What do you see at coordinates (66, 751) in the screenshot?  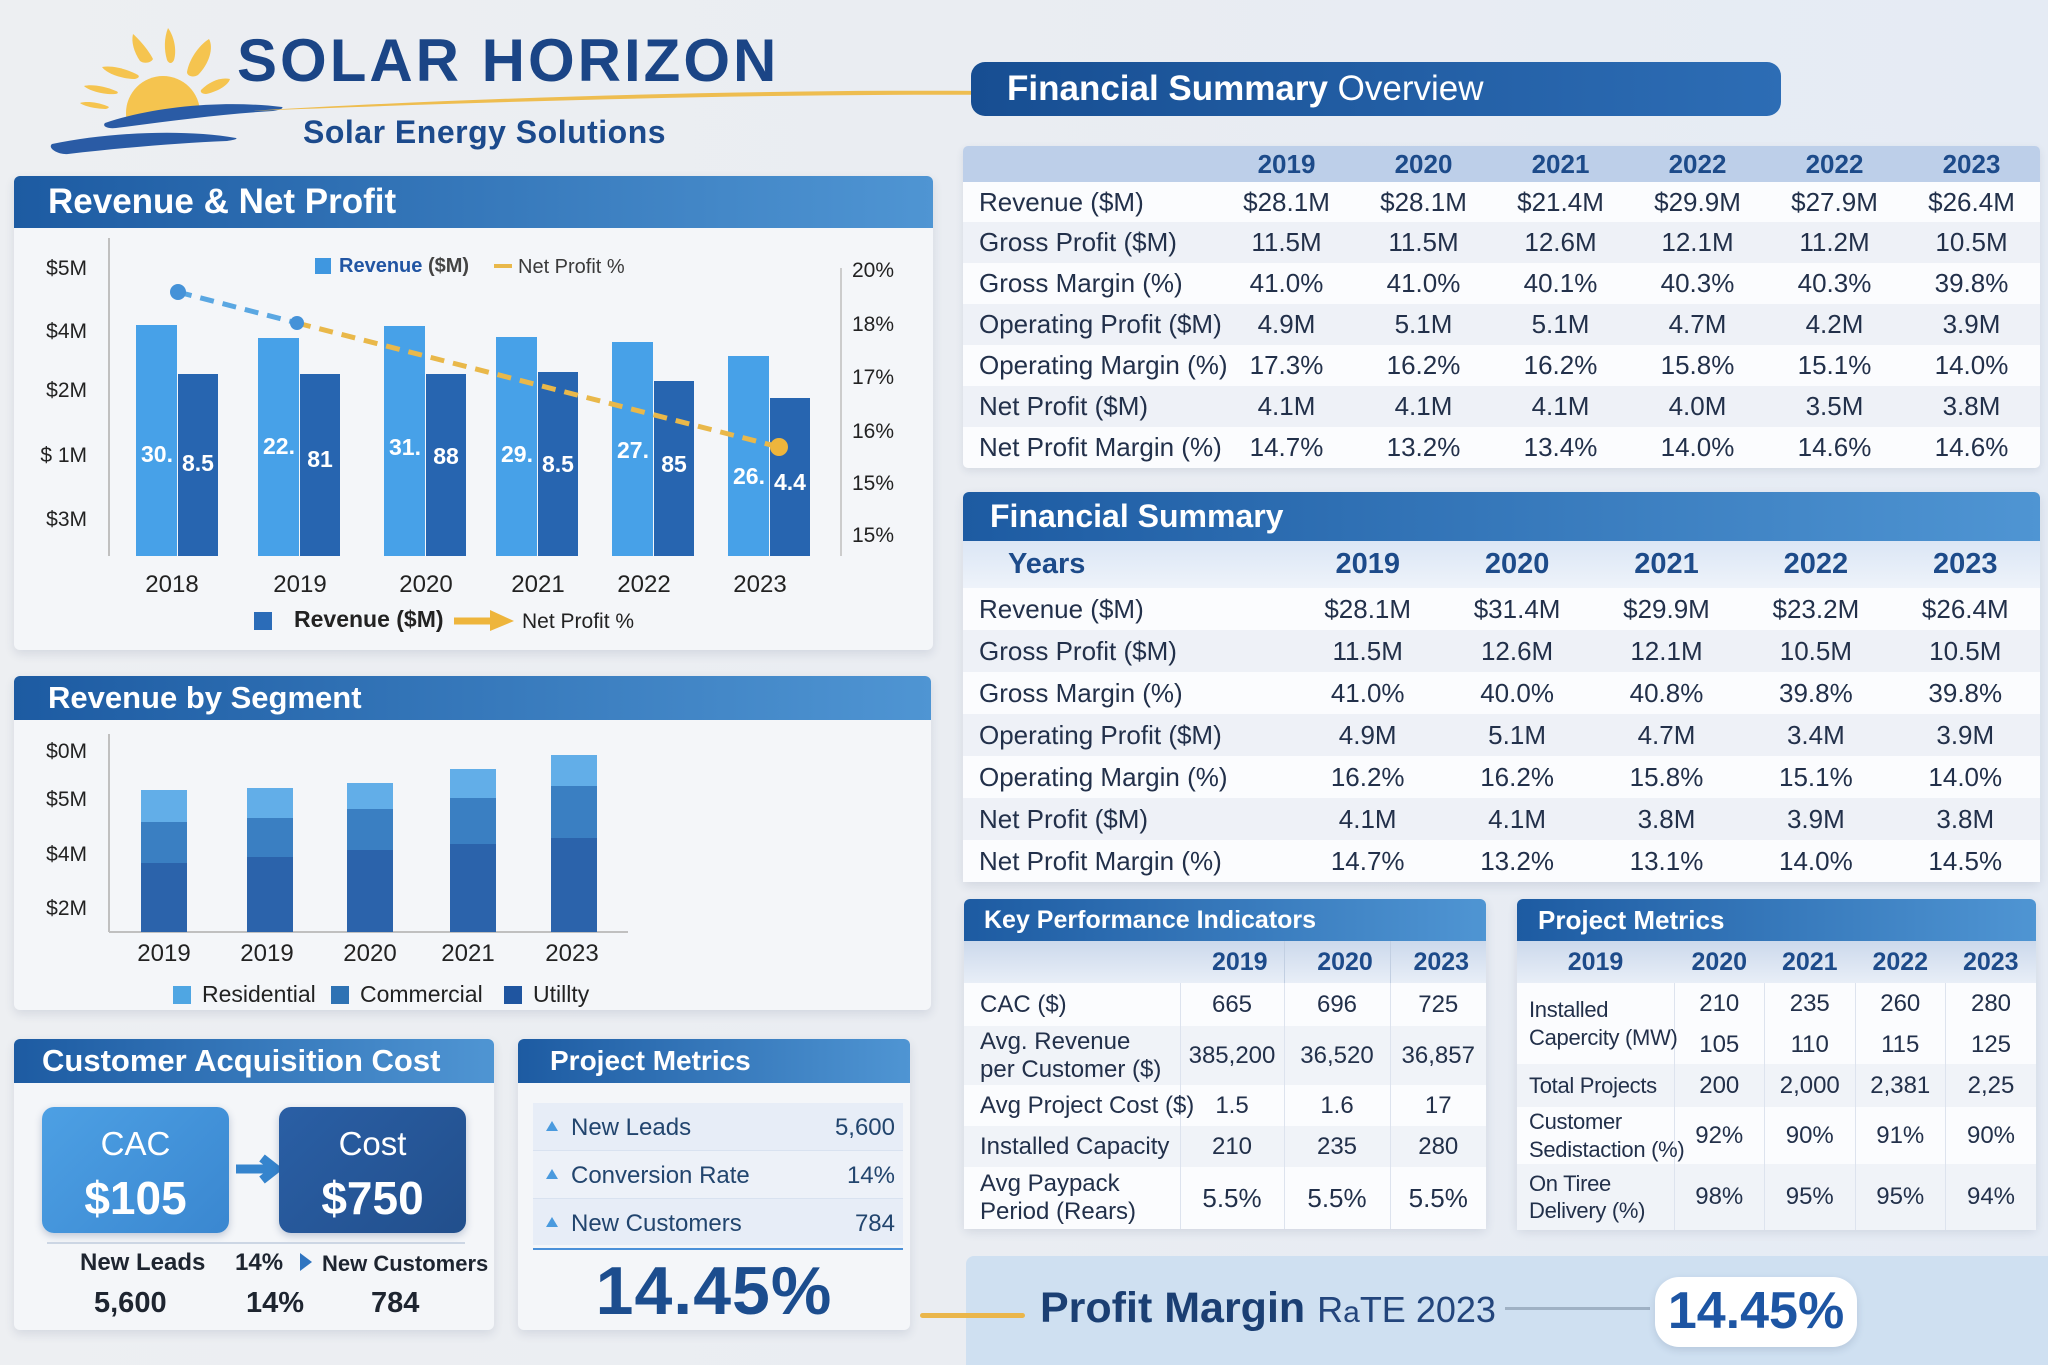 I see `svg-text: $0M` at bounding box center [66, 751].